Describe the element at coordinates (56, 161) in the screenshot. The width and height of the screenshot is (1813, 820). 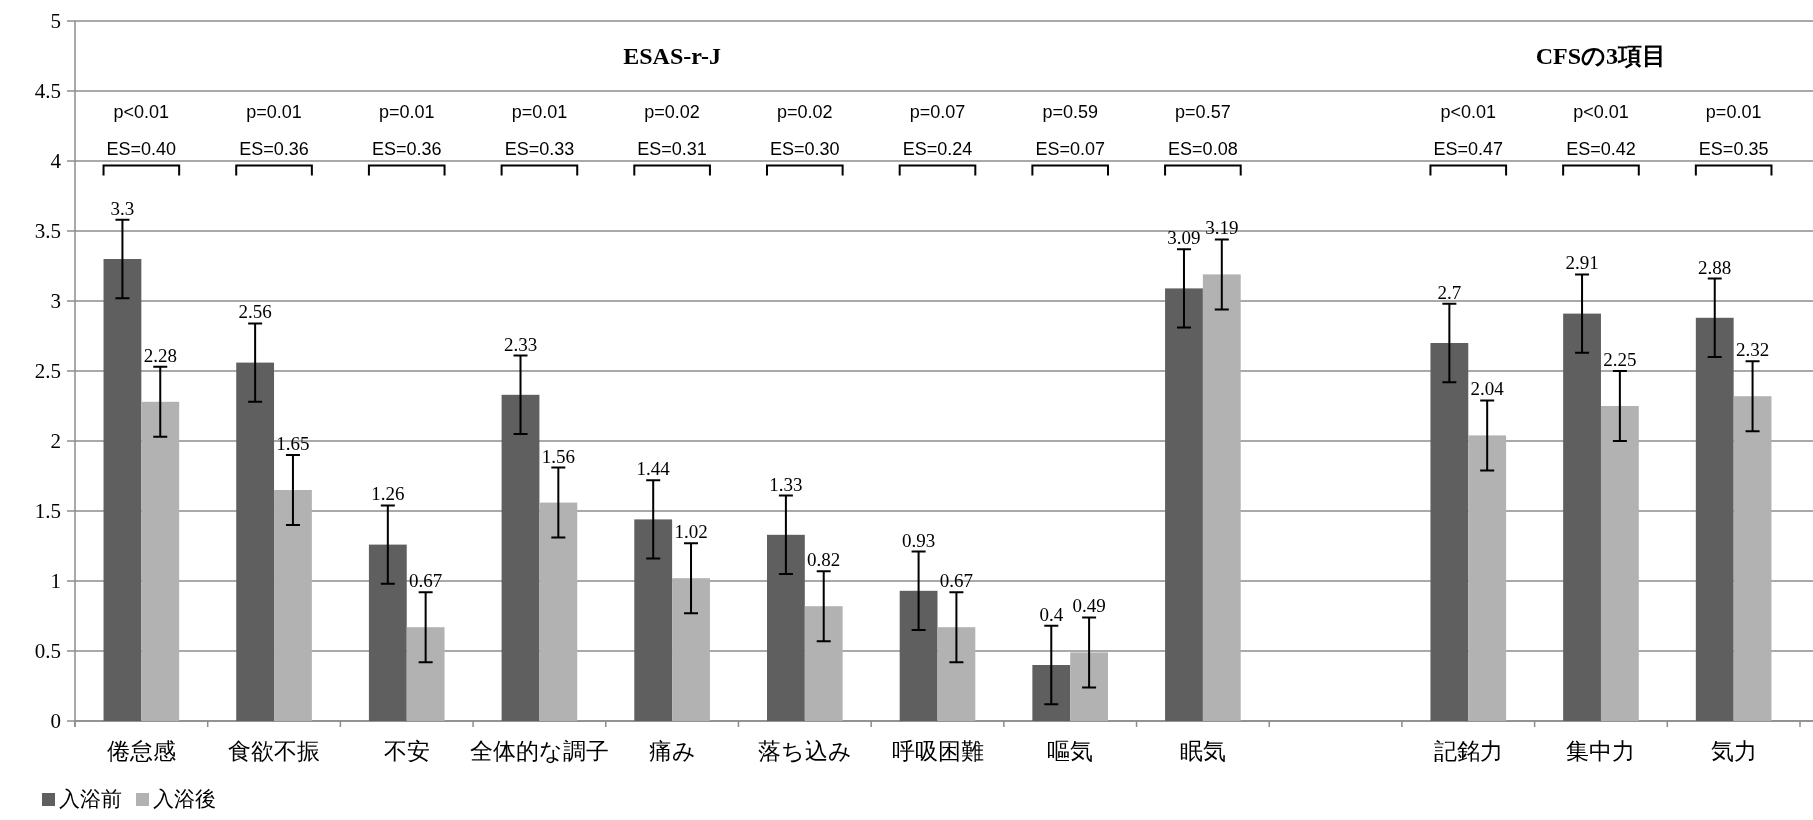
I see `y-tick-label: 4` at that location.